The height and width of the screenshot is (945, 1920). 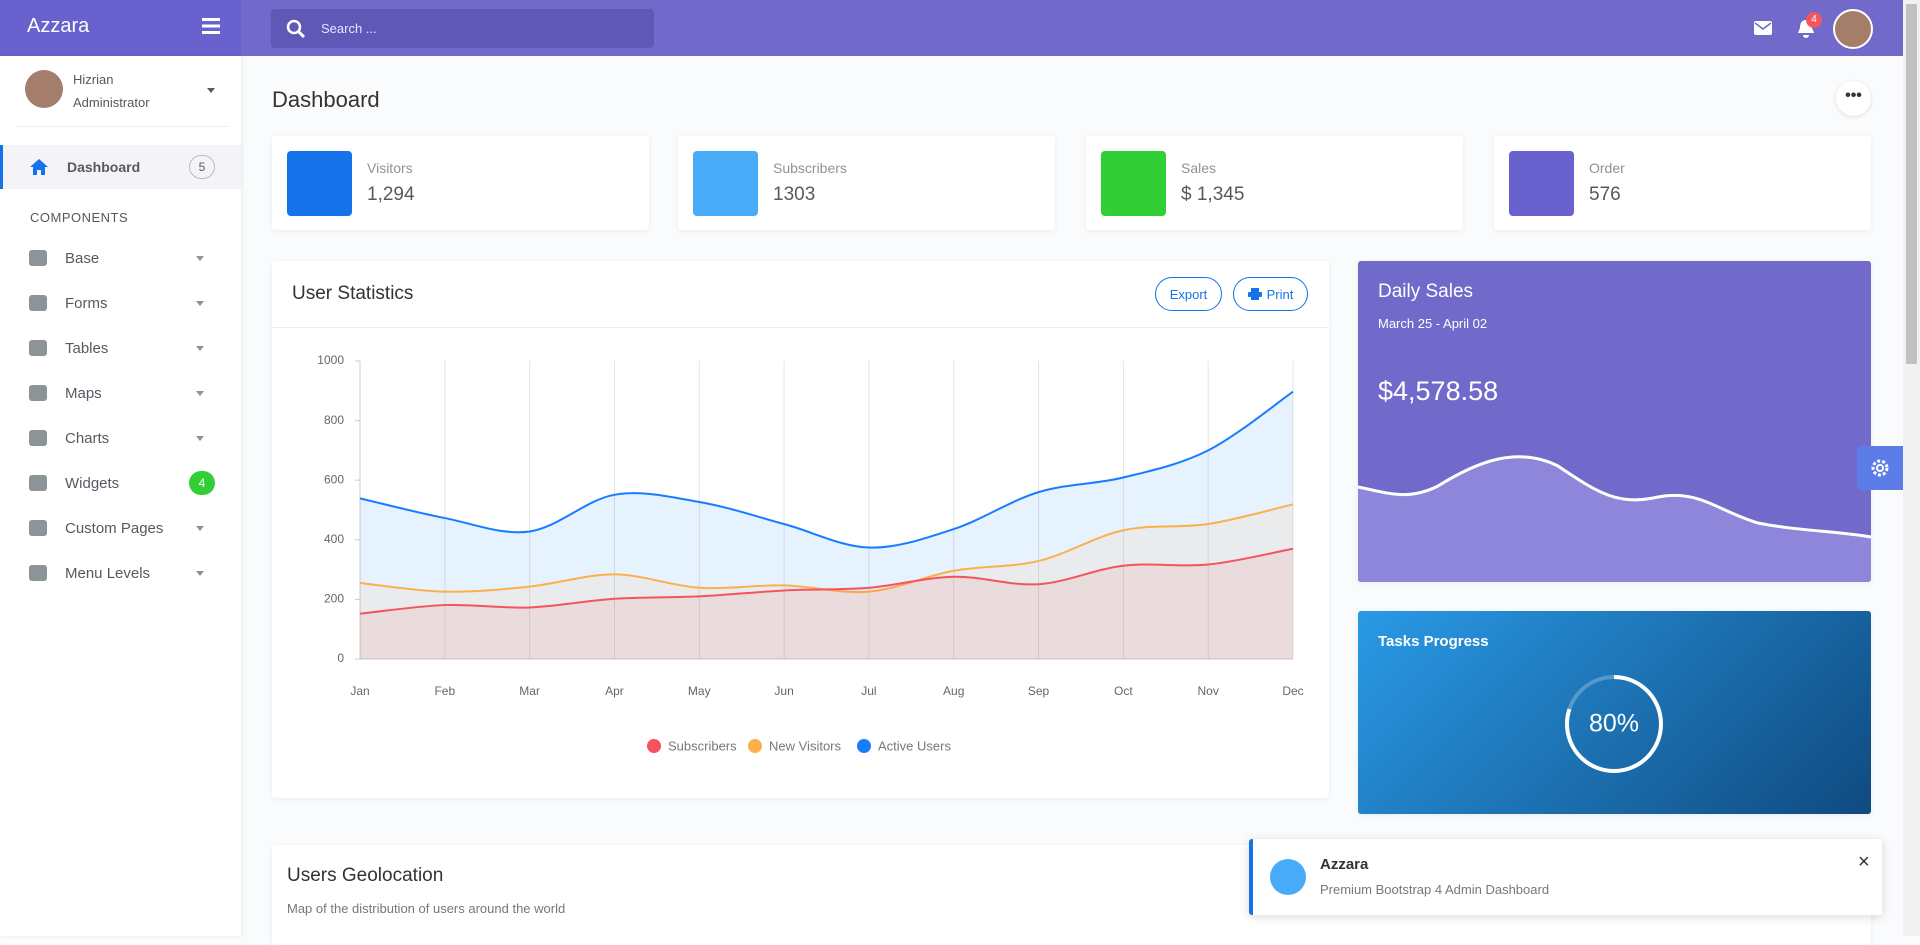 I want to click on x-tick-label: Nov, so click(x=1208, y=691).